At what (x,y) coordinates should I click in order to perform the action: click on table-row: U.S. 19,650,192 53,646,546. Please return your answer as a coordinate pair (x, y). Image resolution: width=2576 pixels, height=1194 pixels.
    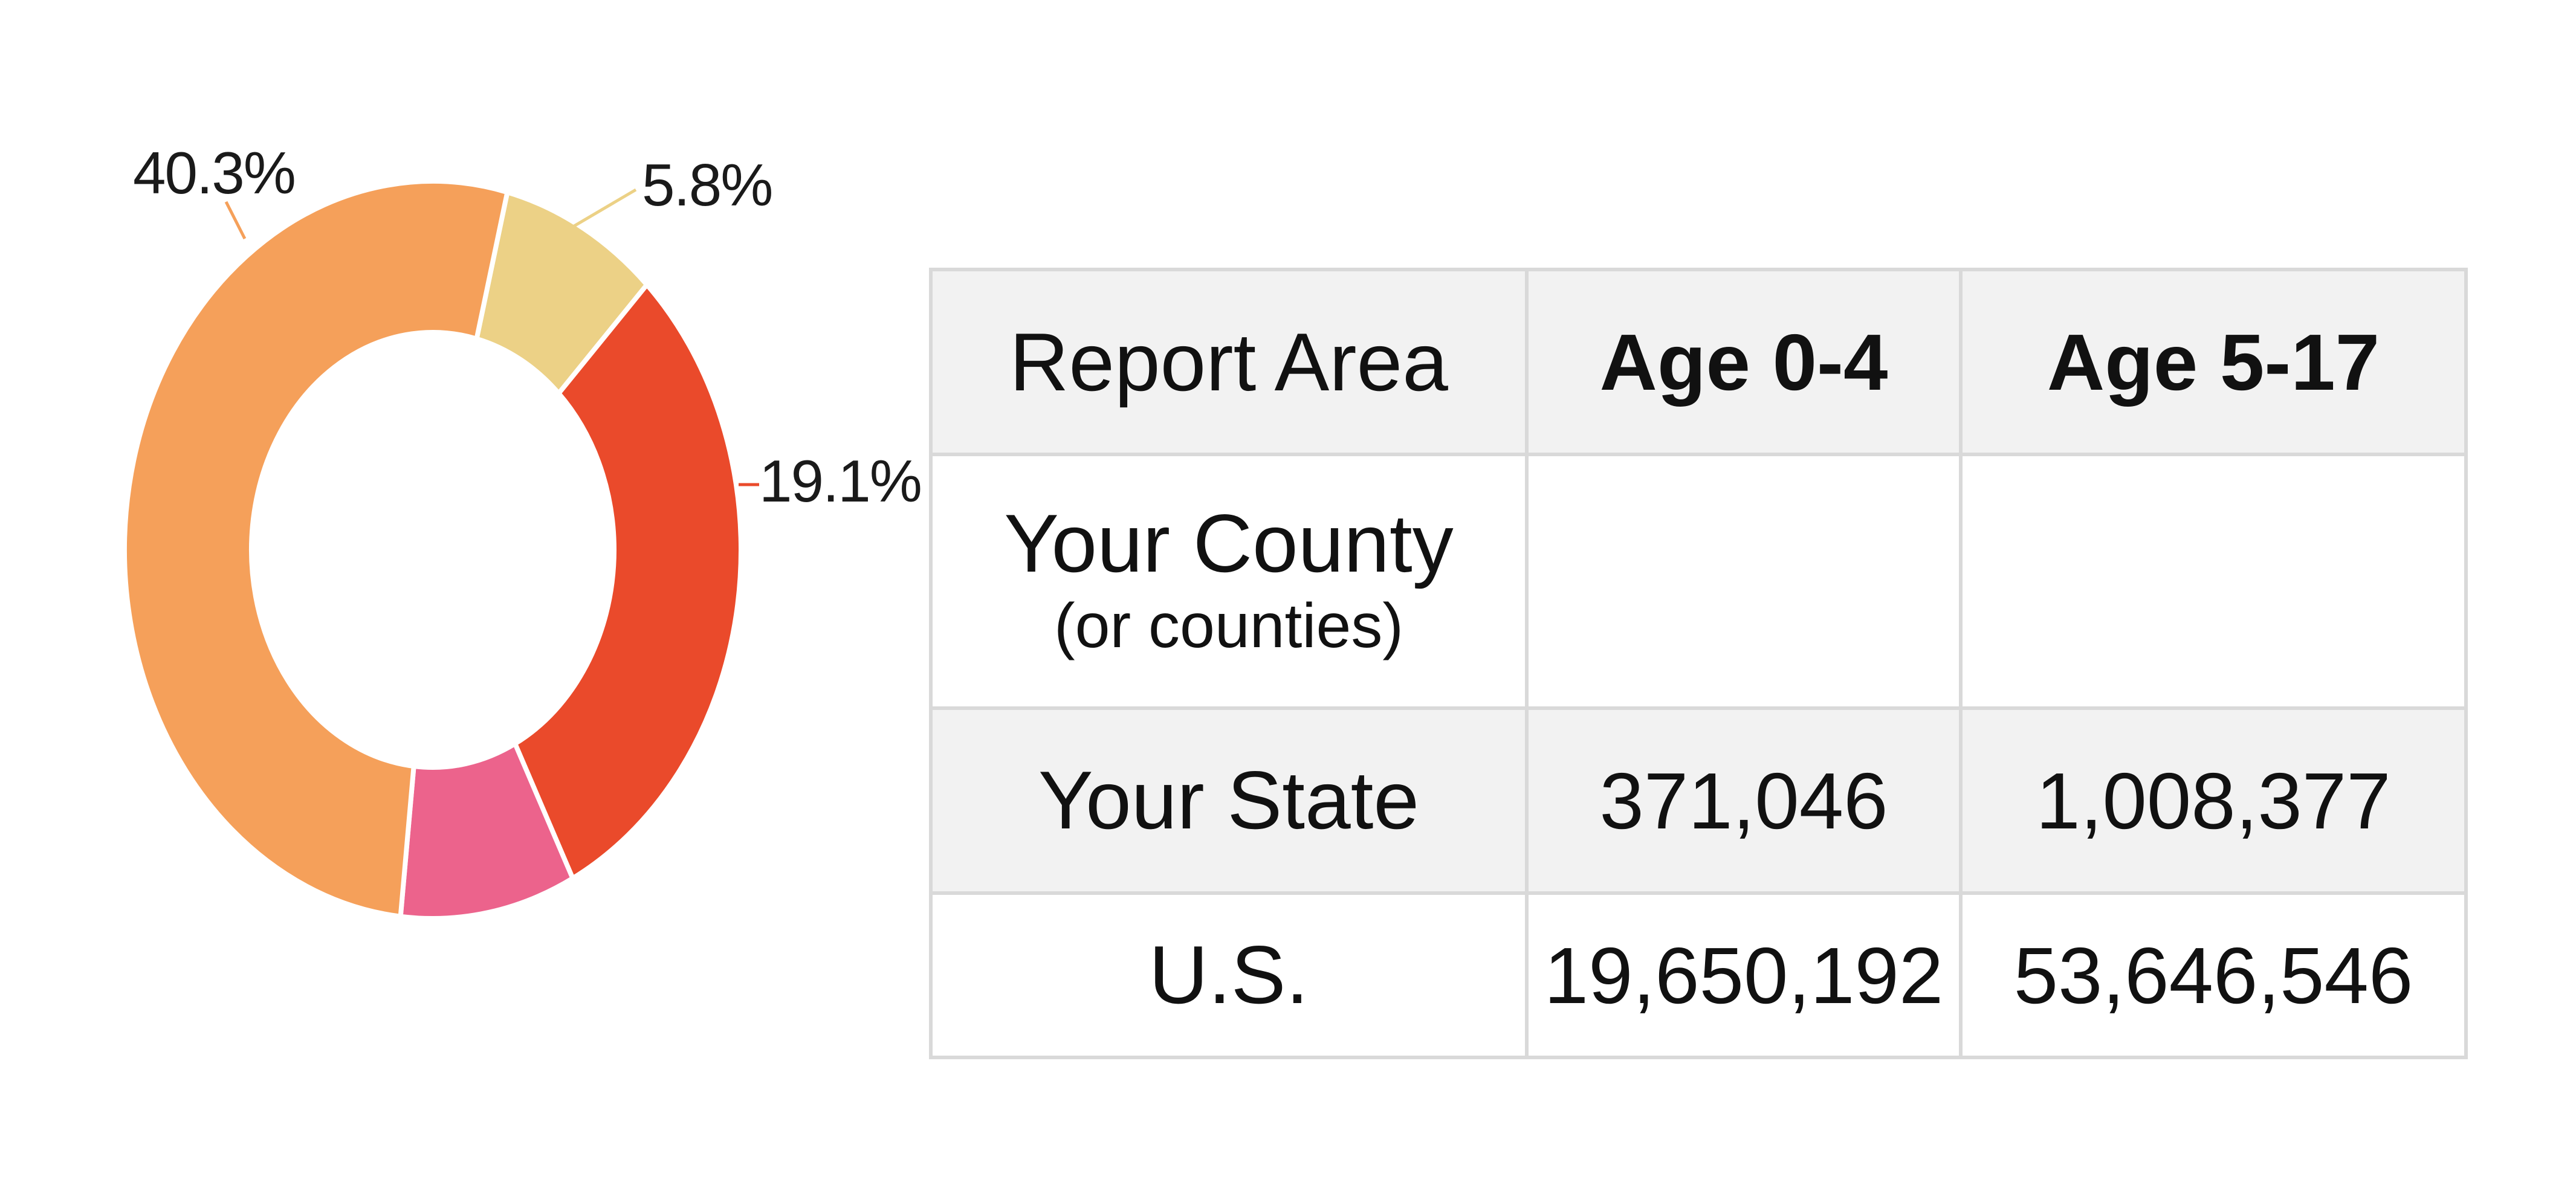
    Looking at the image, I should click on (1698, 975).